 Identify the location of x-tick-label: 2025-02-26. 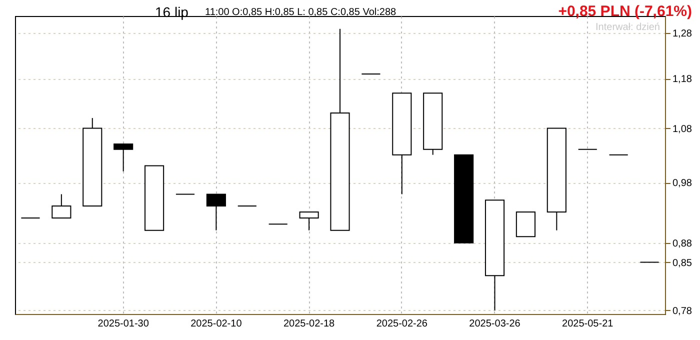
(402, 324).